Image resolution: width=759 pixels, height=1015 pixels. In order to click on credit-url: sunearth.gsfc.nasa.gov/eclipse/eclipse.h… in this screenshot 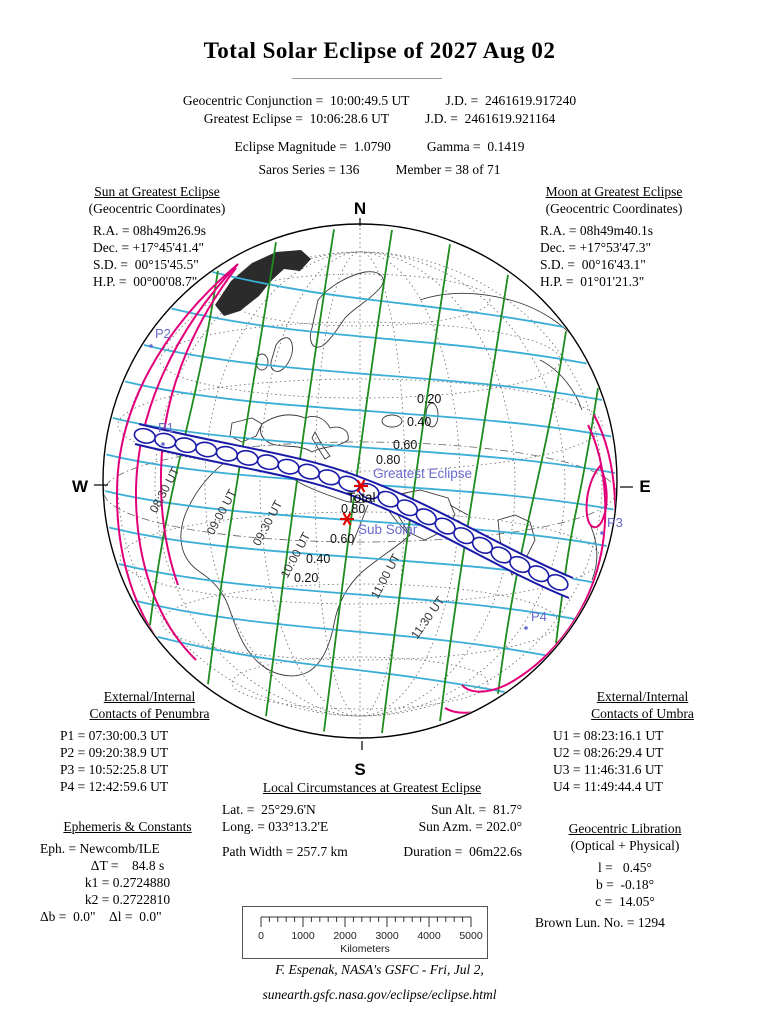, I will do `click(379, 994)`.